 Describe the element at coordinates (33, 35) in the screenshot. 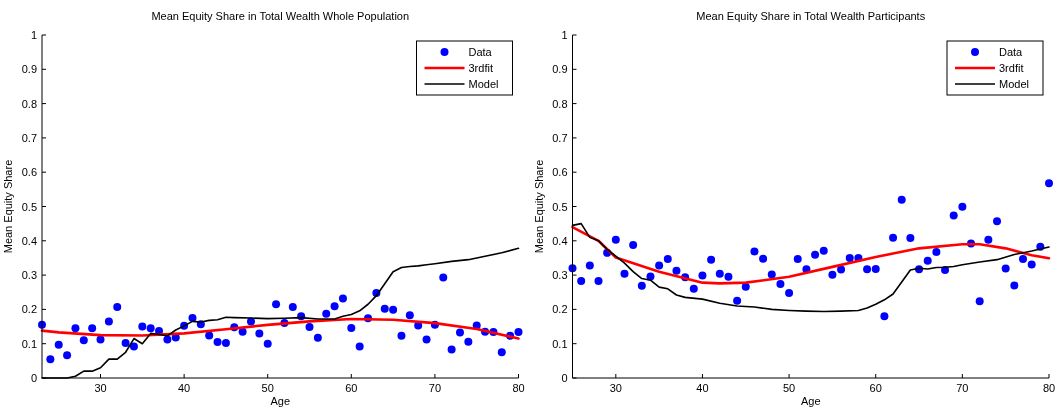

I see `y-tick-label: 1` at that location.